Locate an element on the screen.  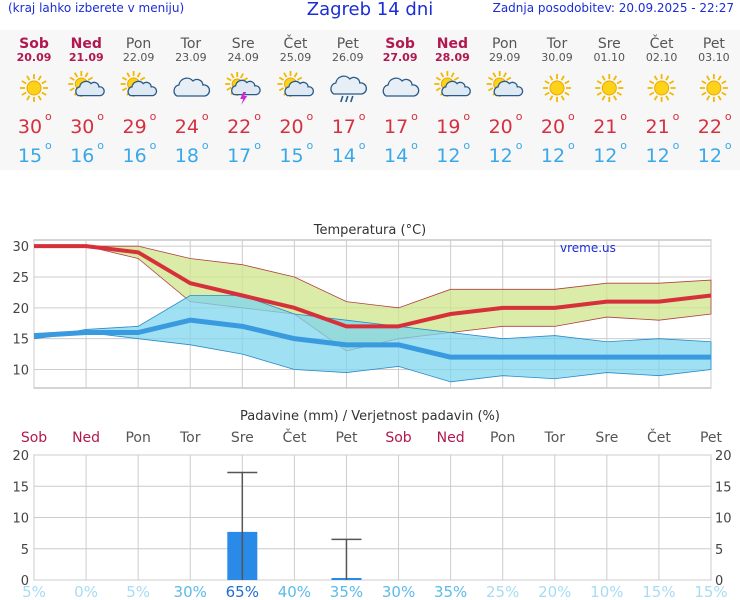
day-date: 25.09 is located at coordinates (296, 57).